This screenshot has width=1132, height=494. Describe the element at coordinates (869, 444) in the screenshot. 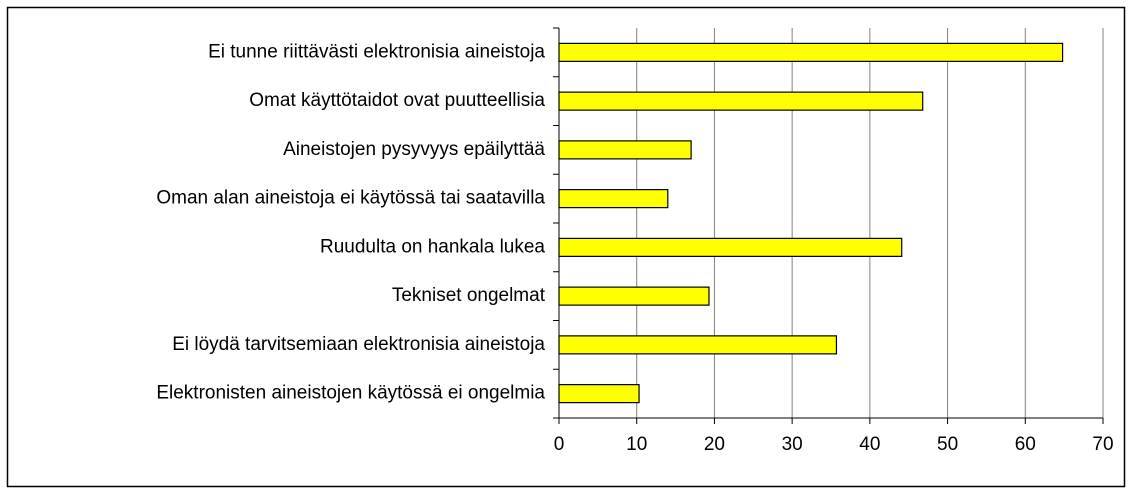

I see `x-tick-label: 40` at that location.